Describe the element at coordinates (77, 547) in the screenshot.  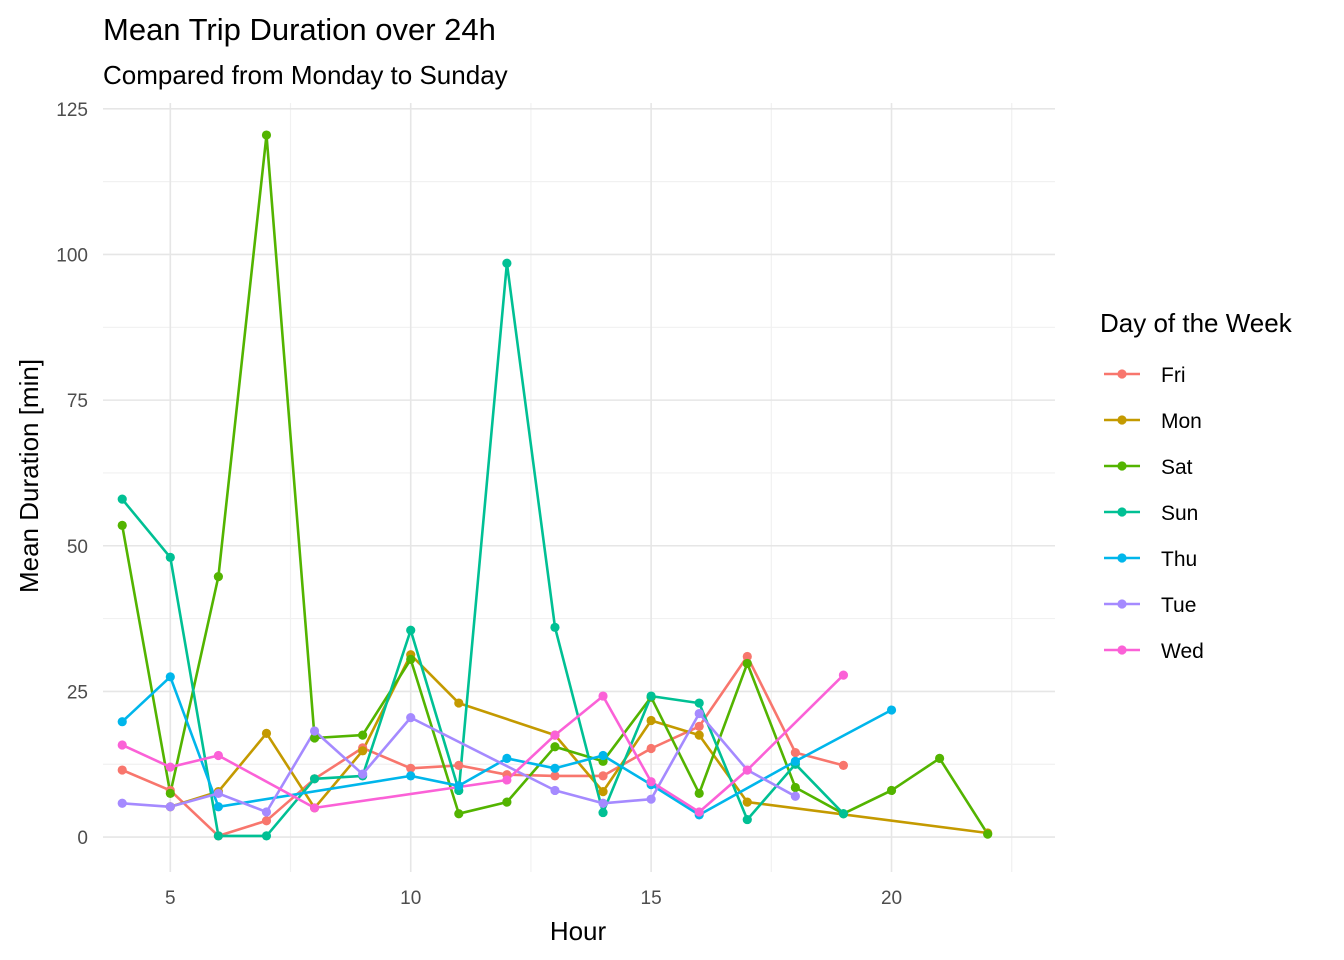
I see `y-tick-label: 50` at that location.